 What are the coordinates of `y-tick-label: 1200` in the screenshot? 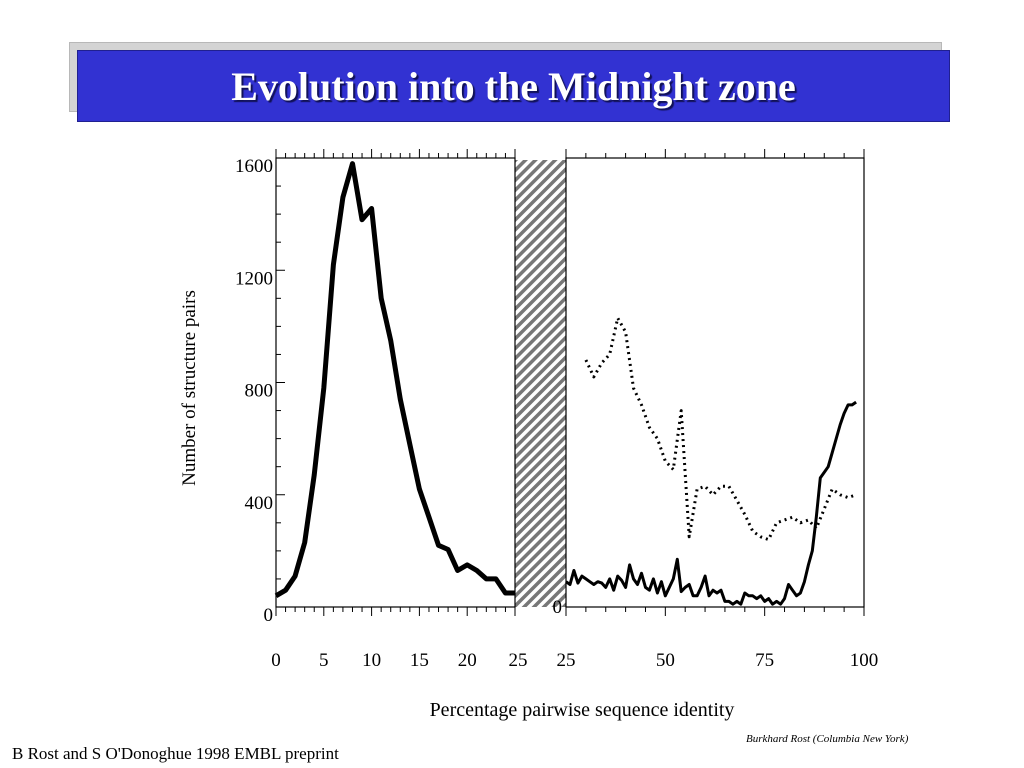 It's located at (254, 278).